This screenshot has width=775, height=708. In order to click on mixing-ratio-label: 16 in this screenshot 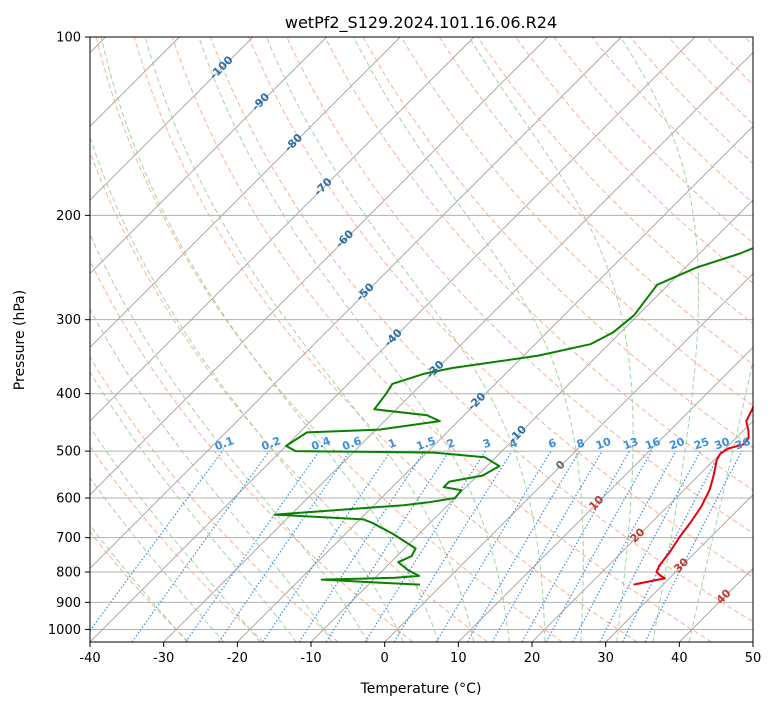, I will do `click(652, 444)`.